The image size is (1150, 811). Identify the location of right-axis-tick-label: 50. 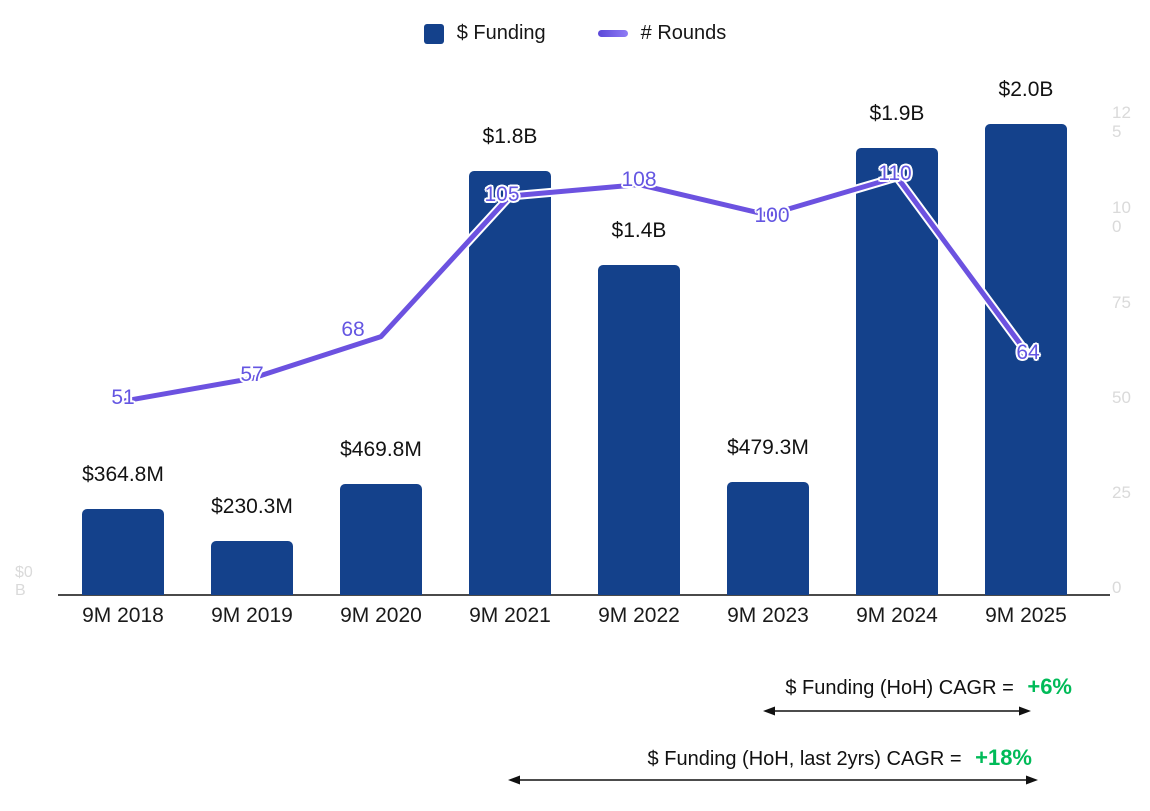
(1121, 397).